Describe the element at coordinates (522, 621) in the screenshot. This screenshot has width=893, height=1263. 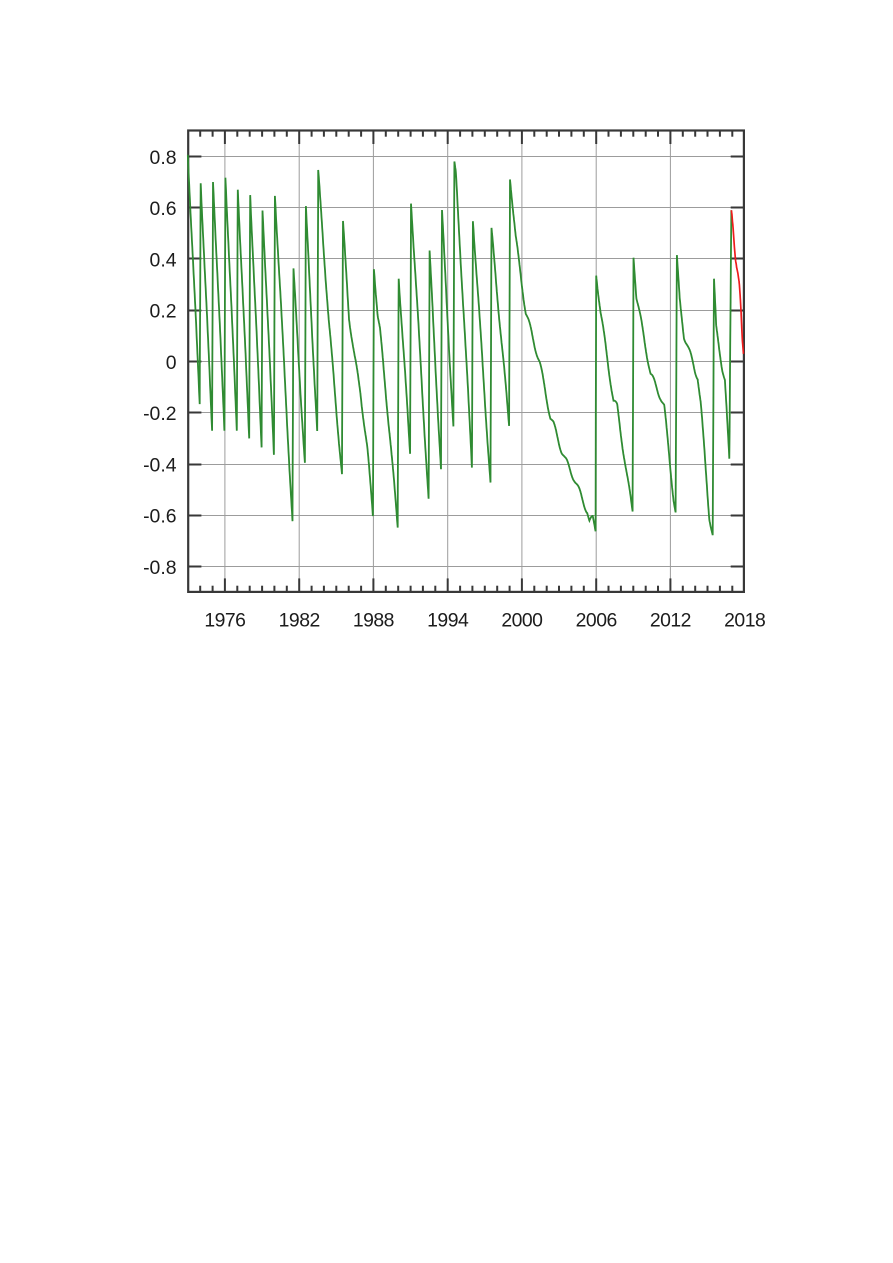
I see `svg-text: 2000` at that location.